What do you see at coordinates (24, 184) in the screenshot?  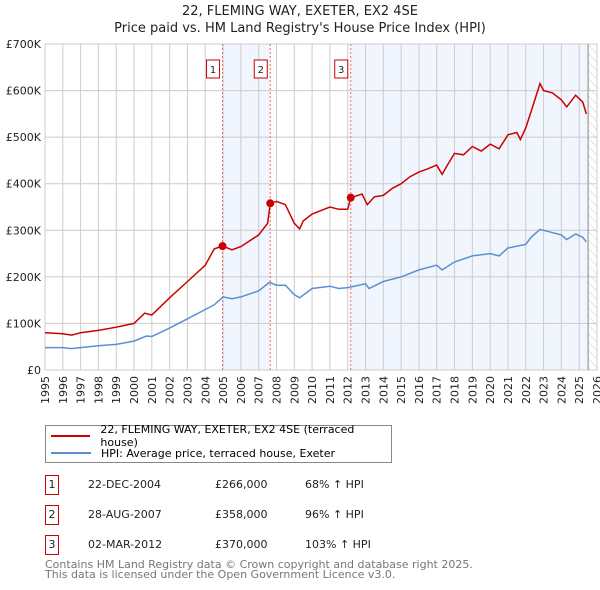 I see `y-tick-label: £400K` at bounding box center [24, 184].